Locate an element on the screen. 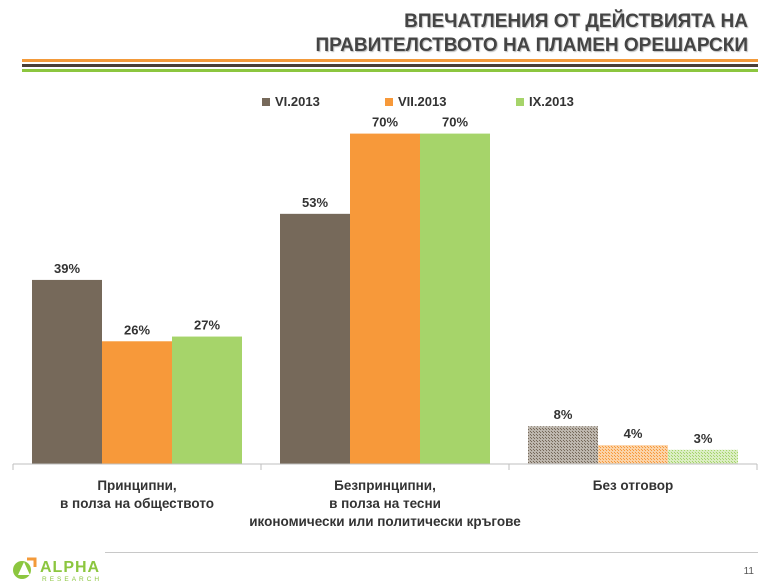 This screenshot has width=780, height=585. legend-item-1: VI.2013 is located at coordinates (291, 101).